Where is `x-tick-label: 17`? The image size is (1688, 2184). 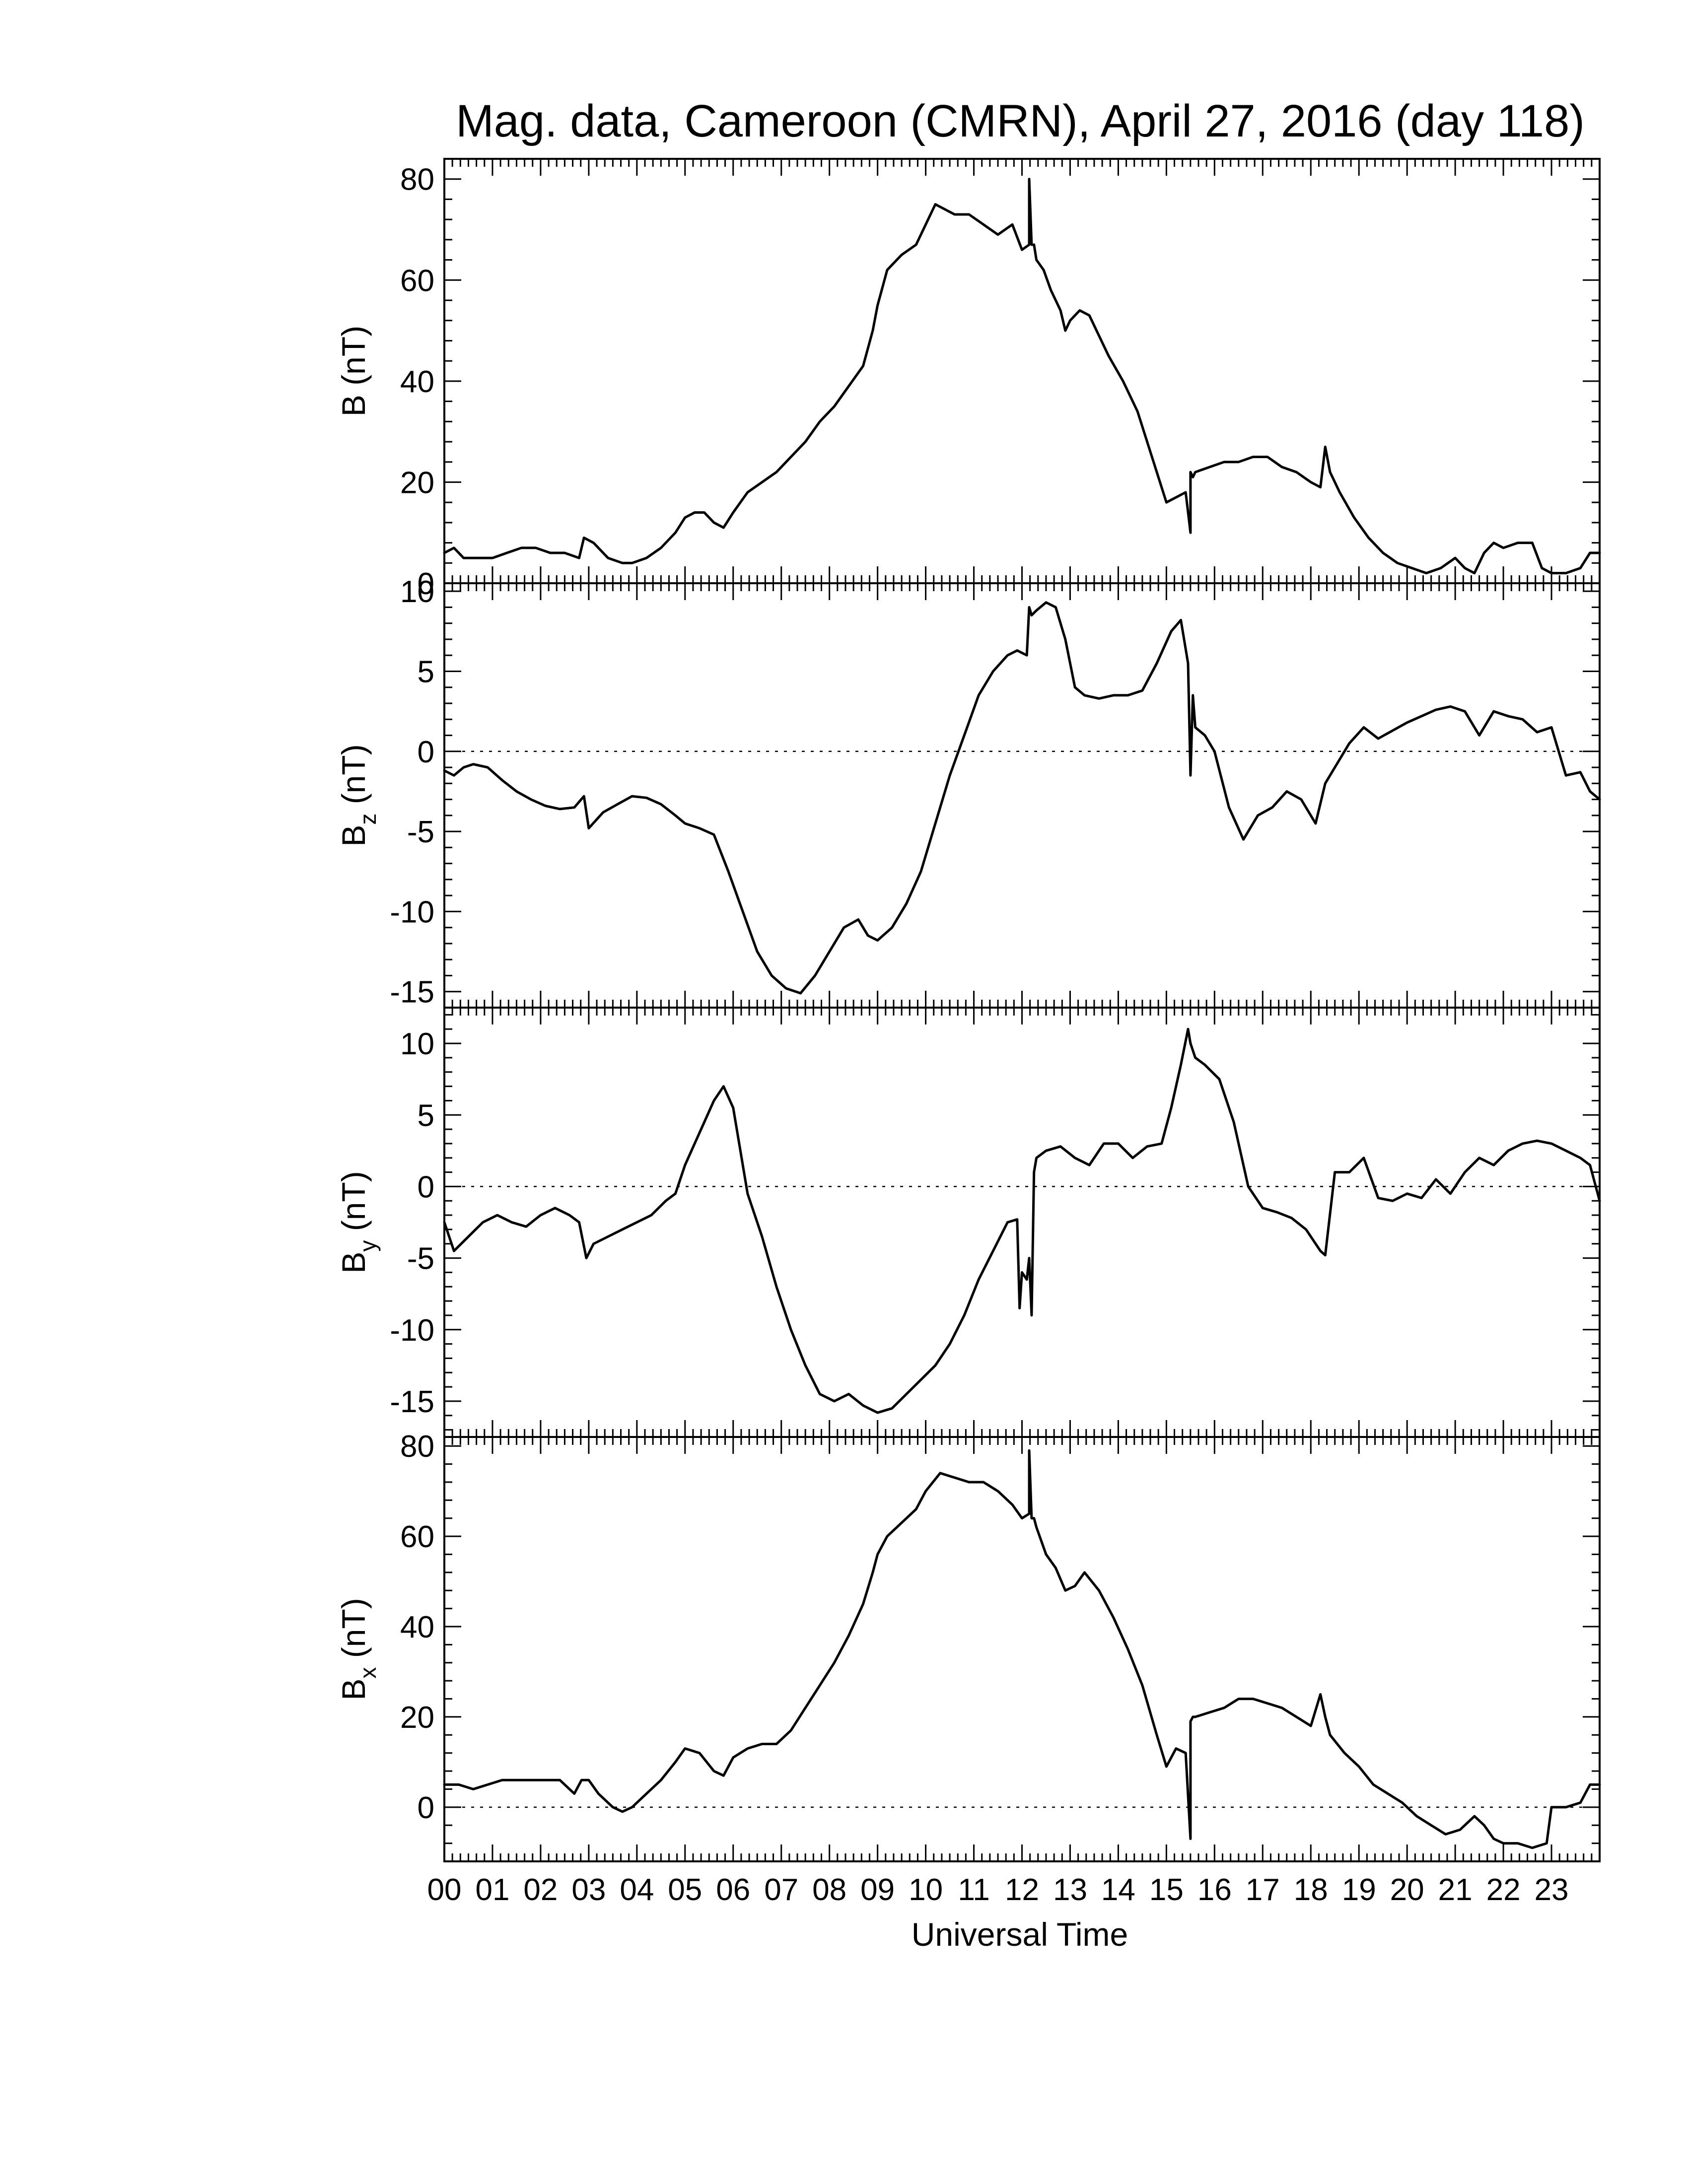
x-tick-label: 17 is located at coordinates (1263, 1890).